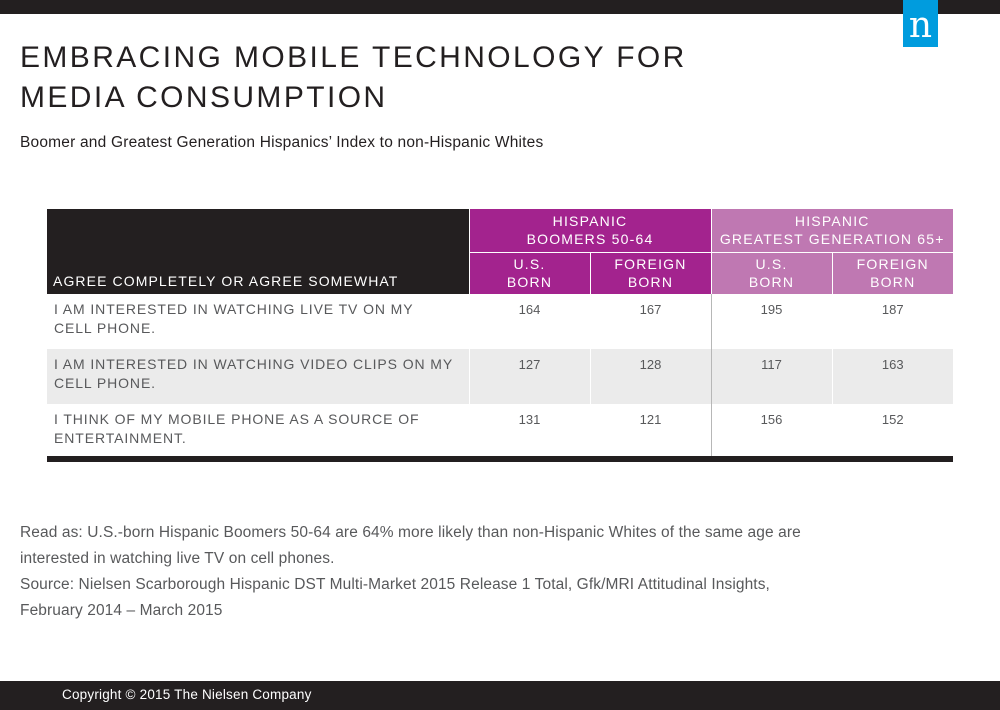 This screenshot has height=710, width=1000. What do you see at coordinates (529, 321) in the screenshot?
I see `table-cell-value: 164` at bounding box center [529, 321].